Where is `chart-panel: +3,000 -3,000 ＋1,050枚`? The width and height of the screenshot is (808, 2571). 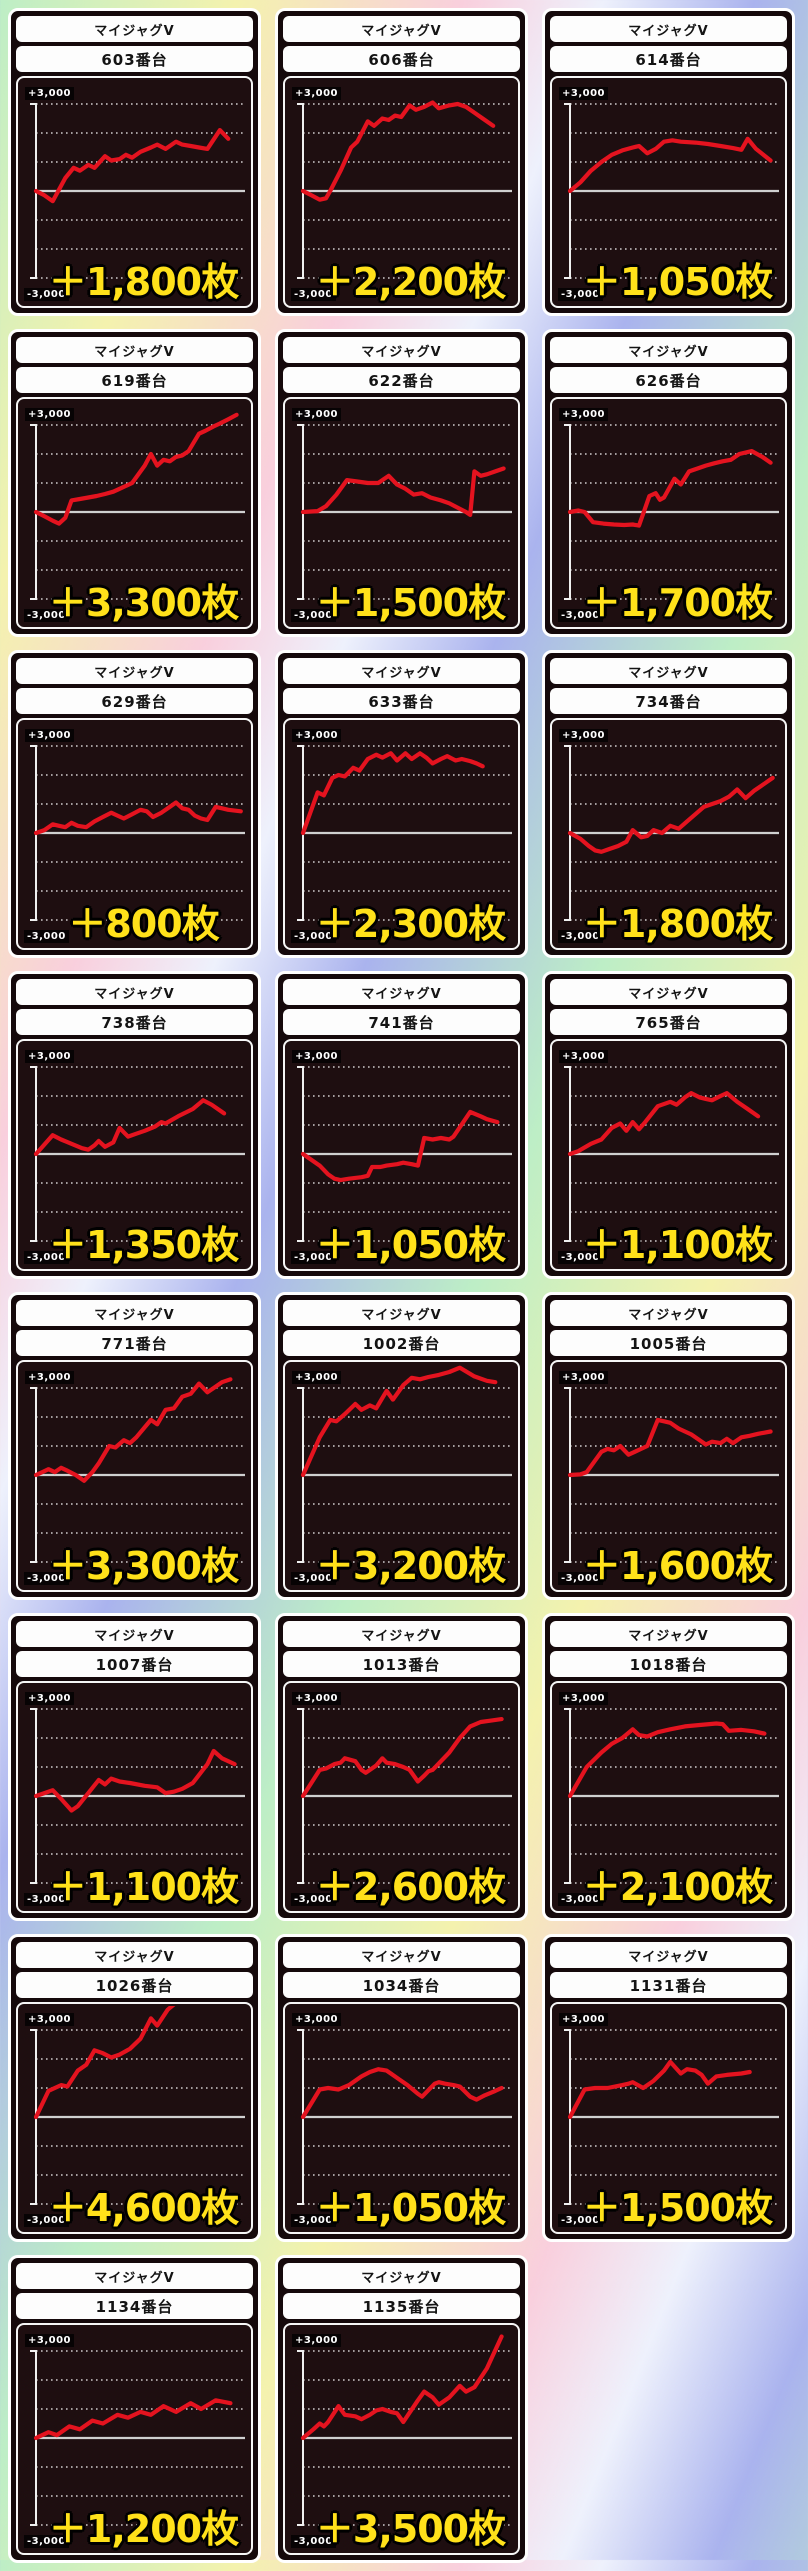 chart-panel: +3,000 -3,000 ＋1,050枚 is located at coordinates (401, 1155).